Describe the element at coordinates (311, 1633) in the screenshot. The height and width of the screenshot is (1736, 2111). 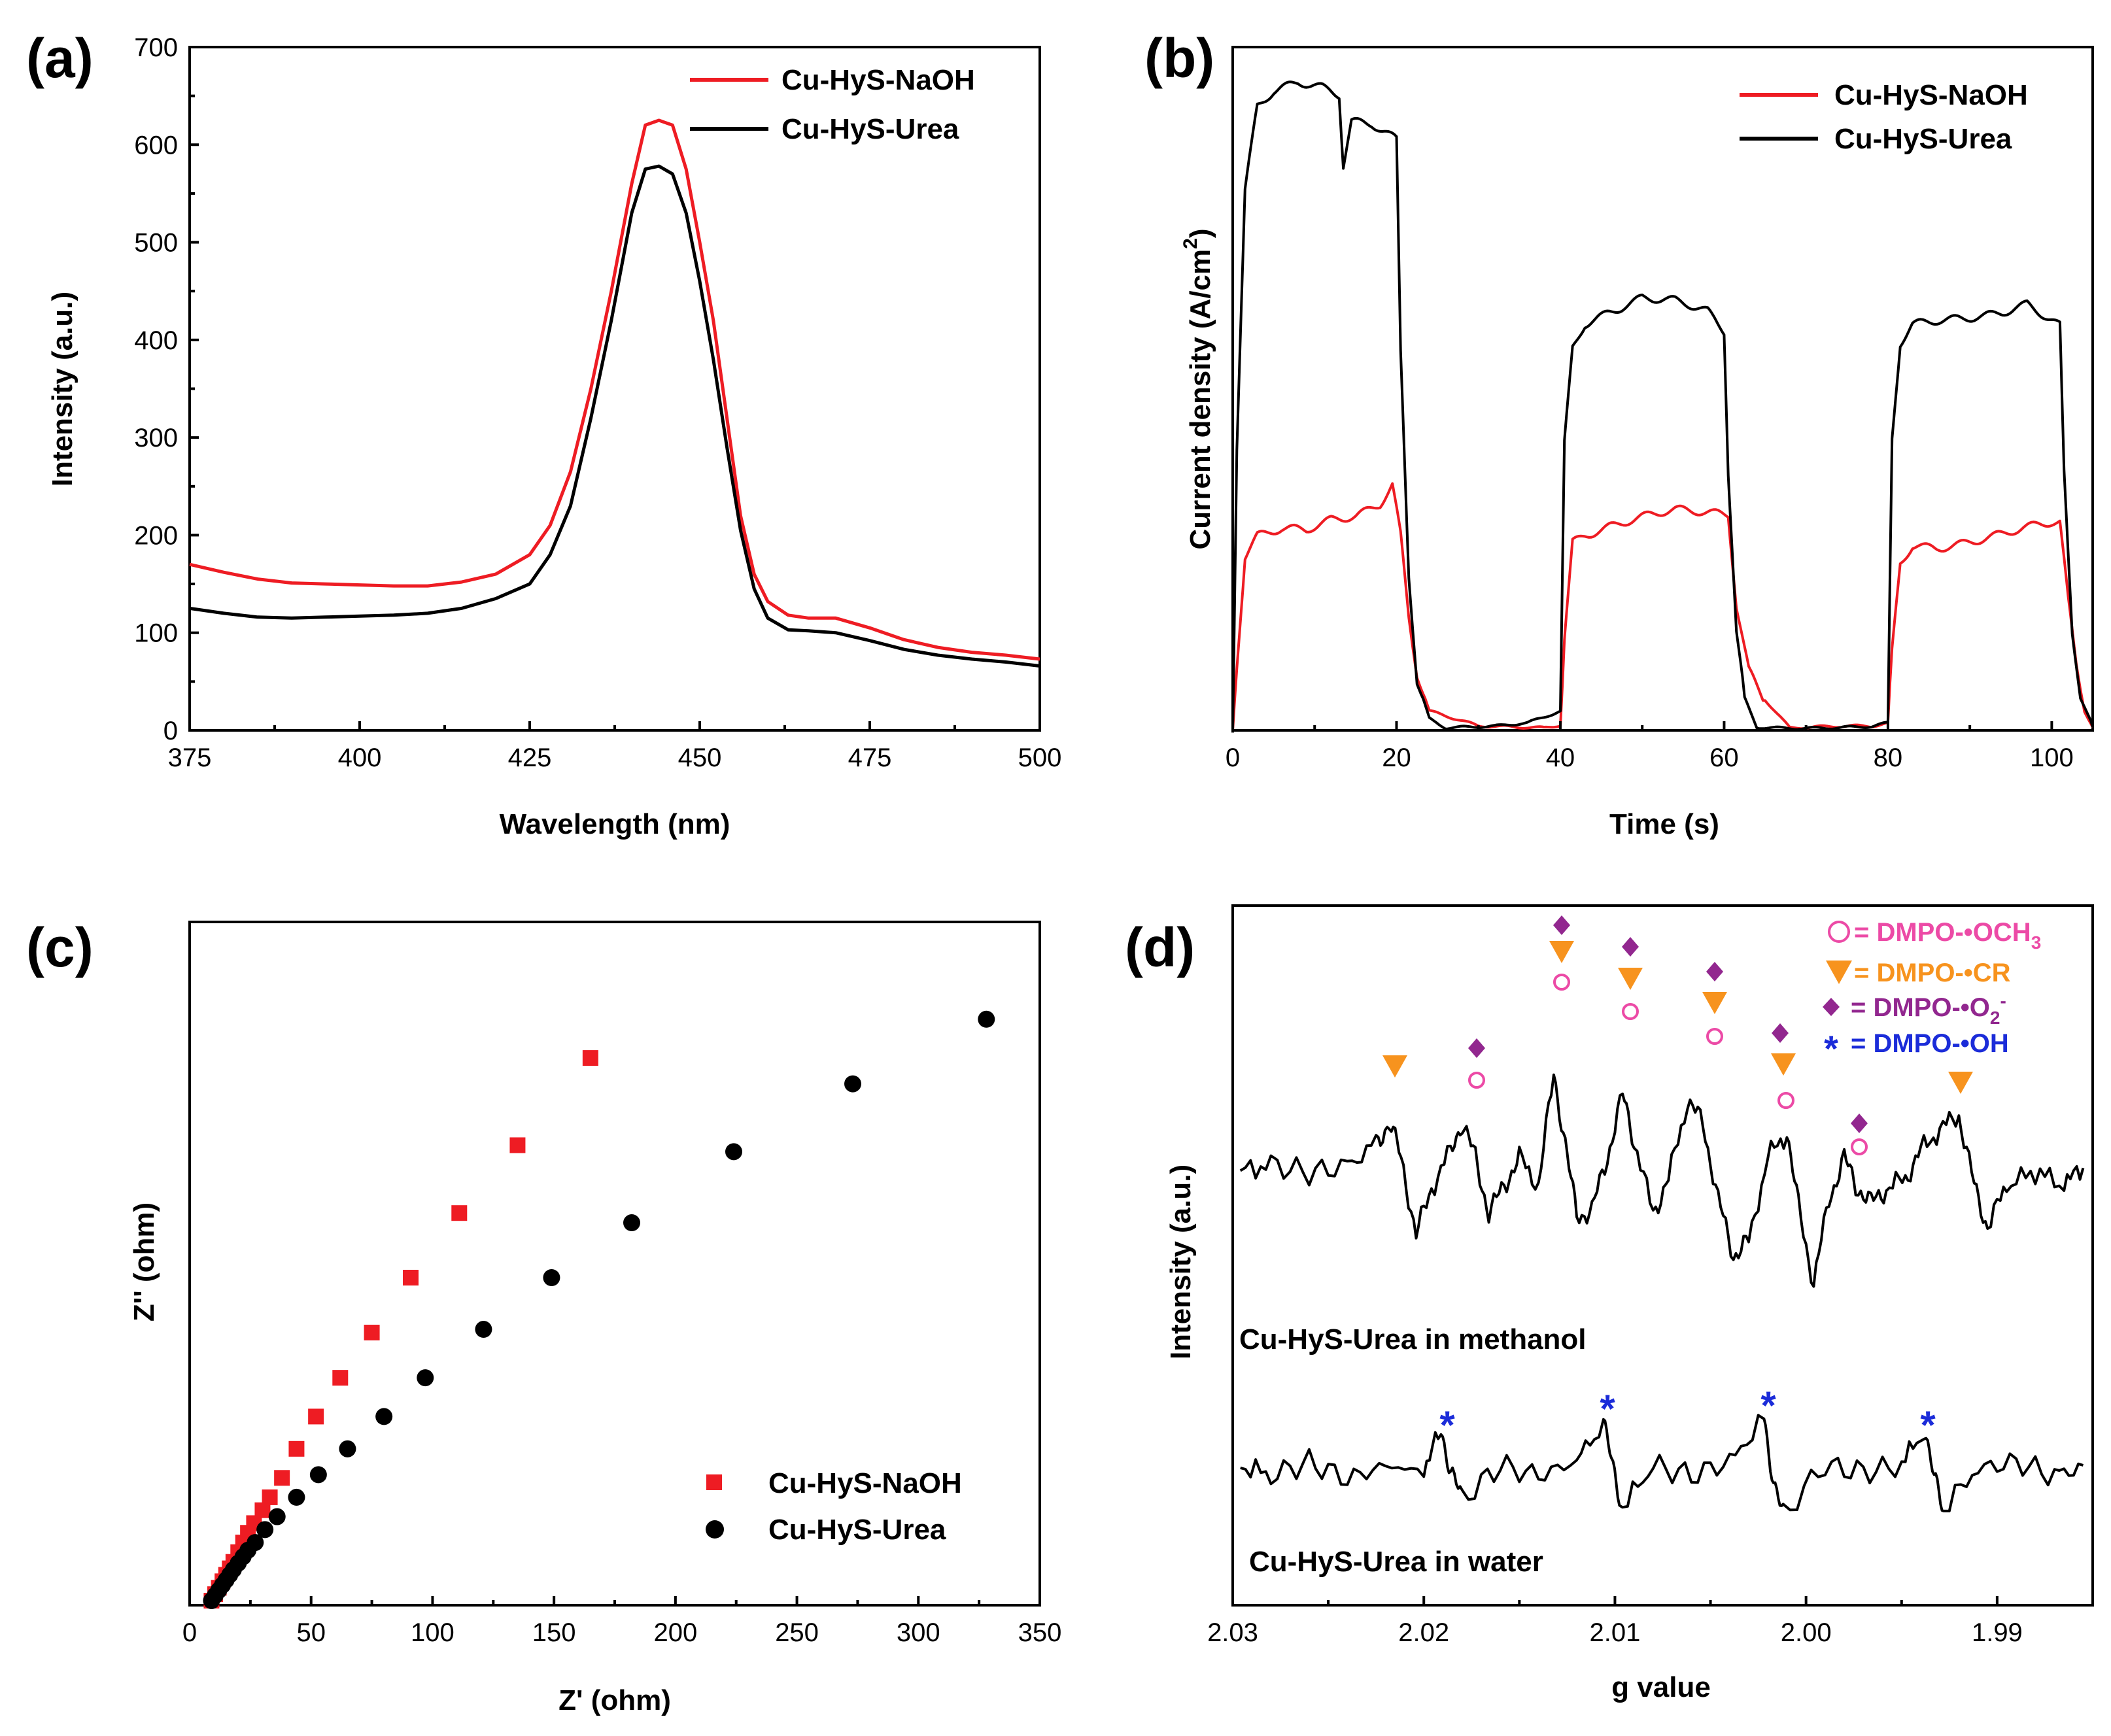
I see `x-tick-label: 50` at that location.